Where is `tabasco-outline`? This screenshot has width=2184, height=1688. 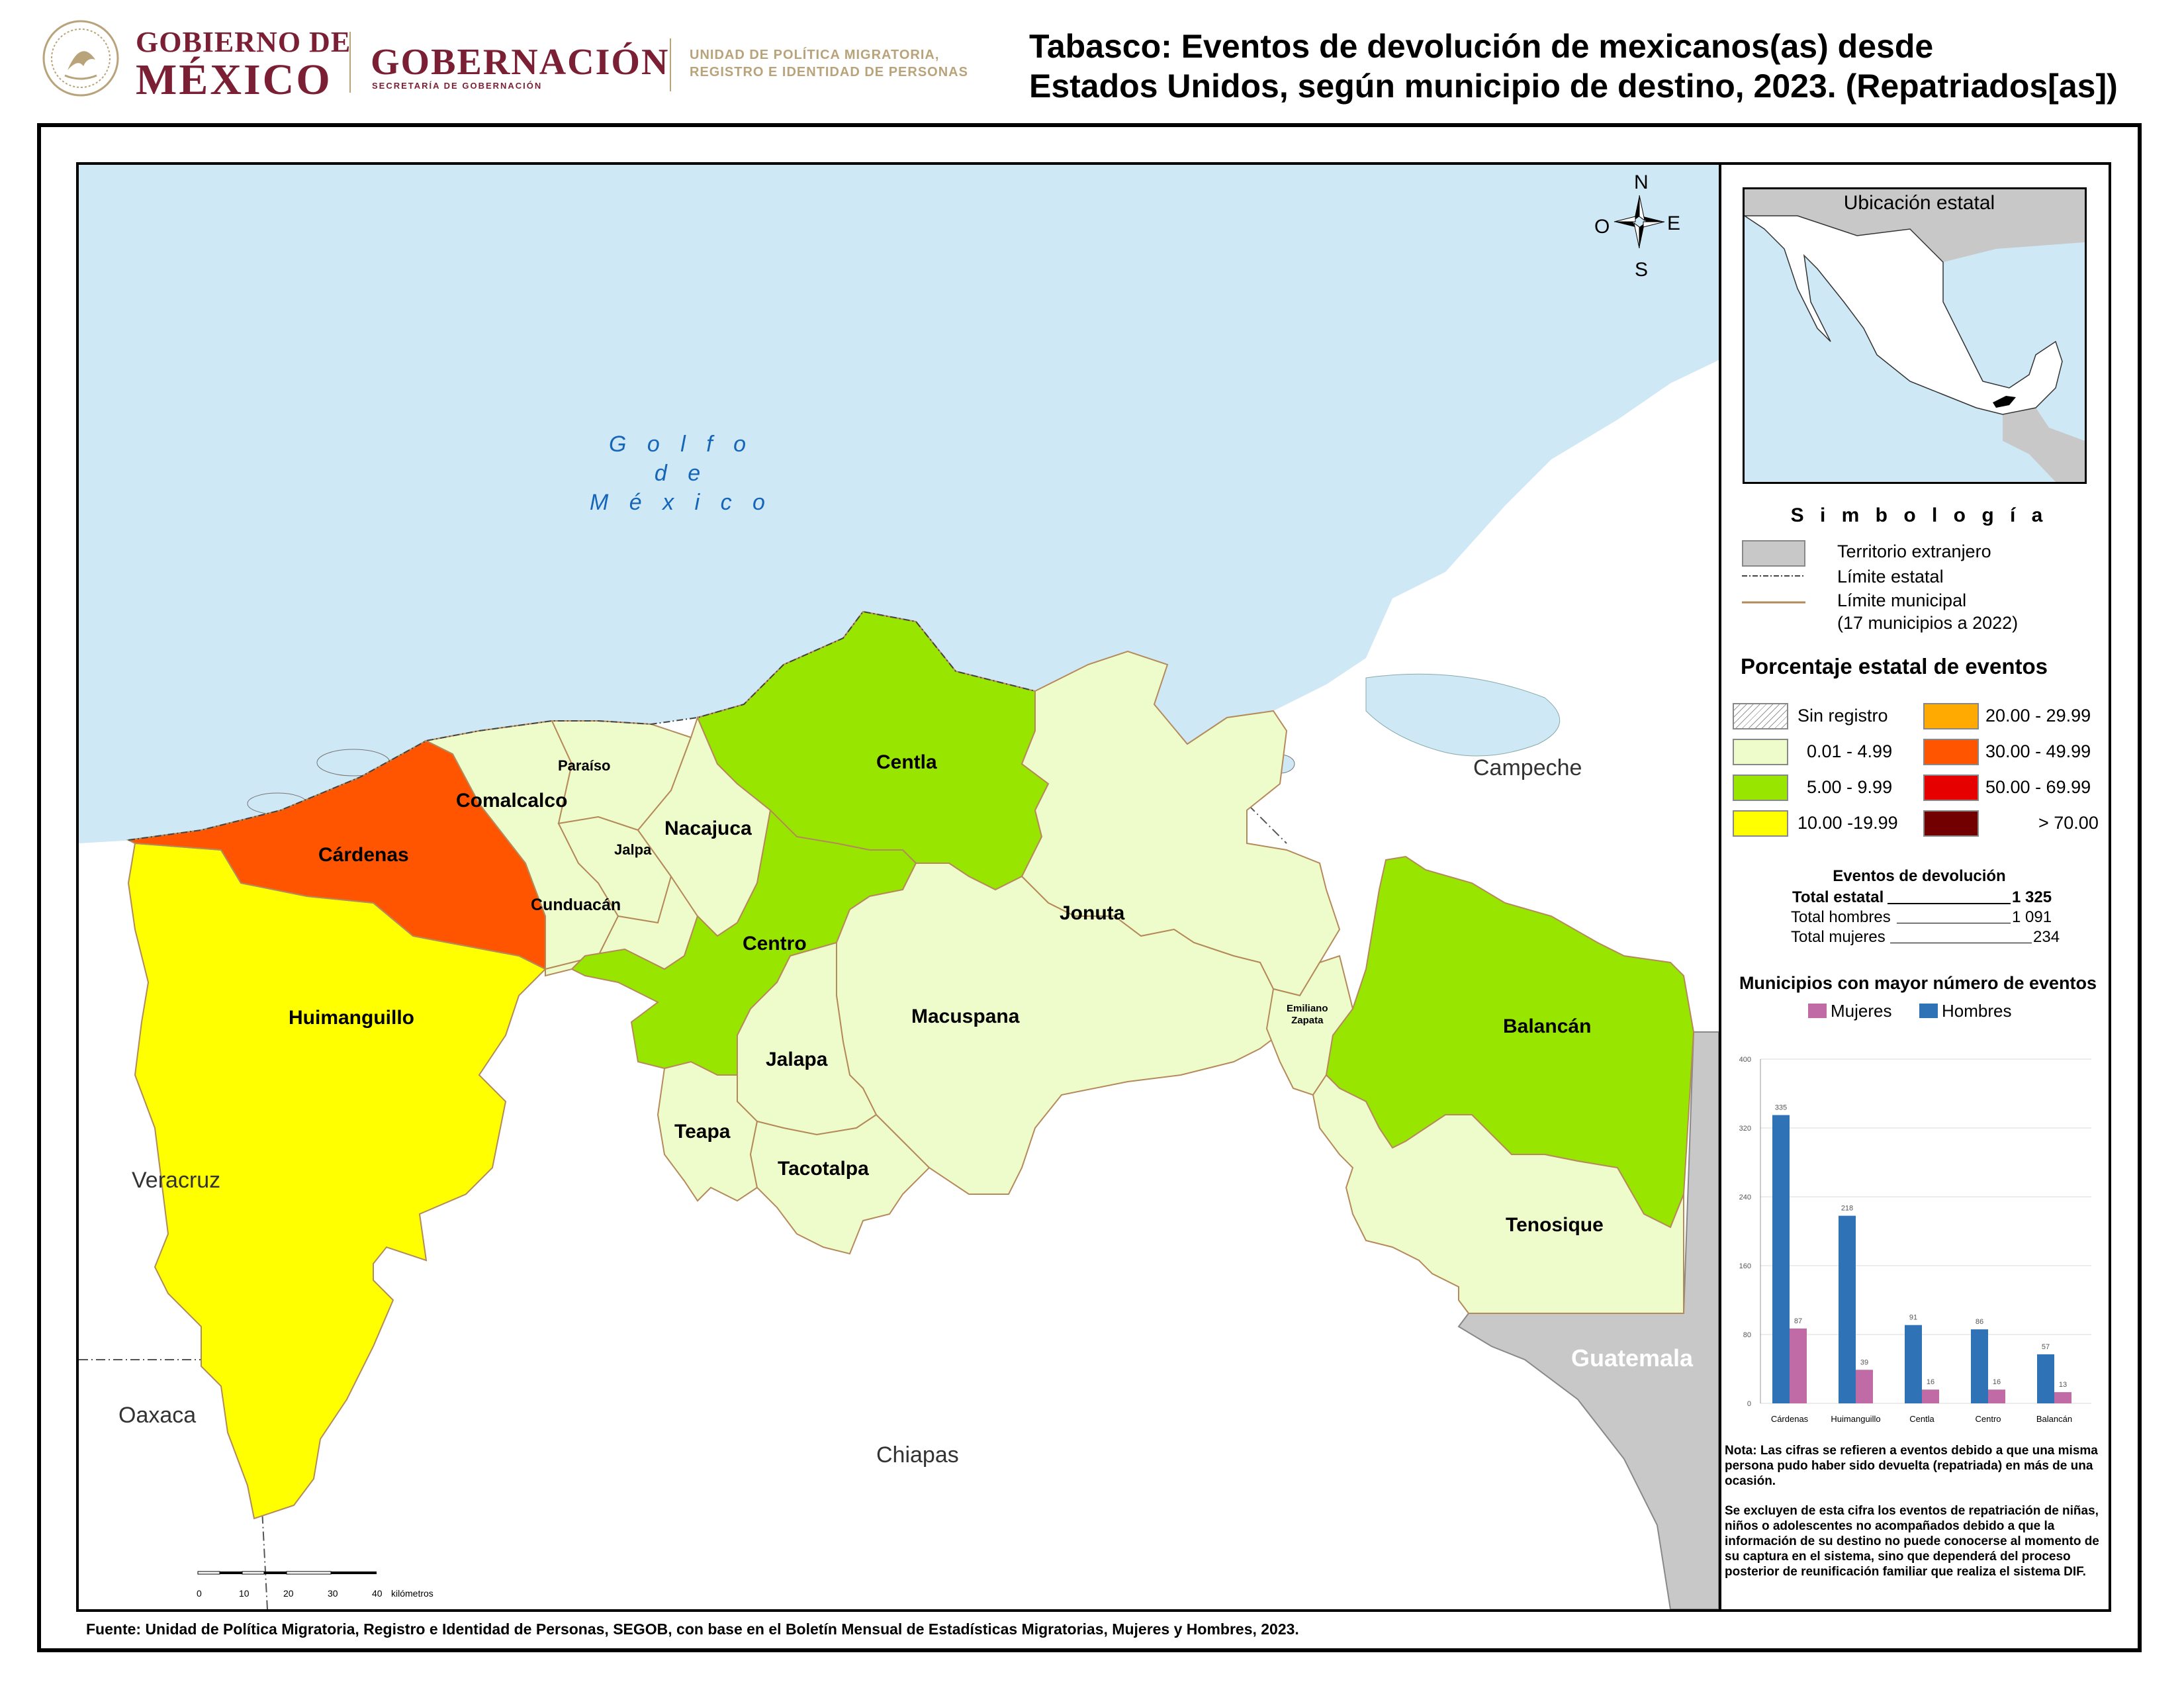 tabasco-outline is located at coordinates (582, 725).